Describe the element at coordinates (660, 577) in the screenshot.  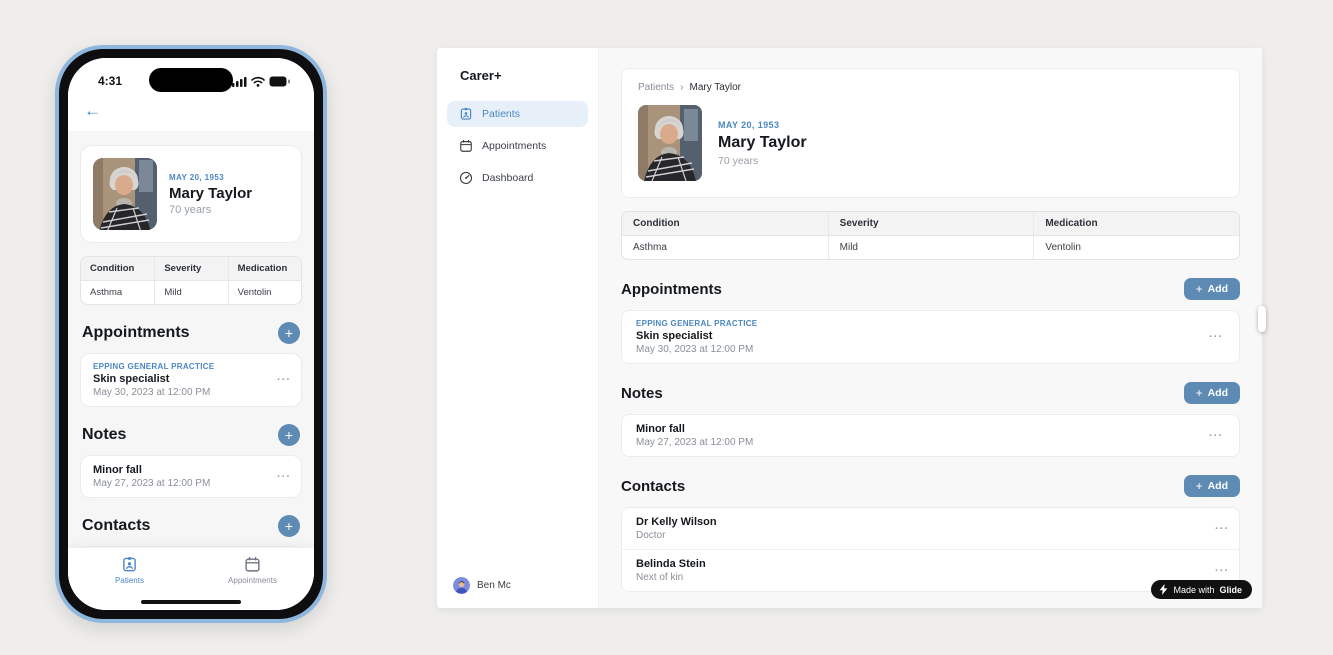
I see `contact-role: Next of kin` at that location.